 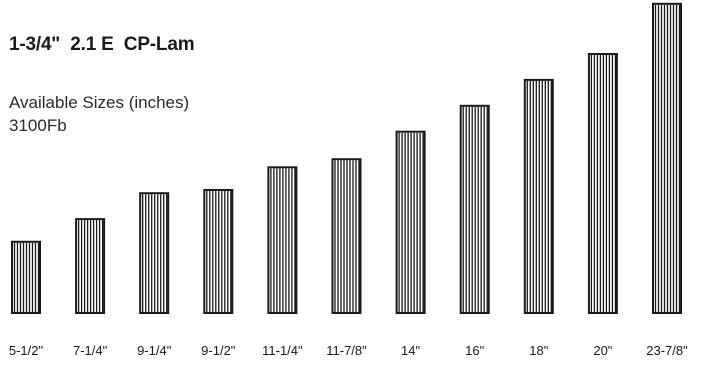 What do you see at coordinates (667, 350) in the screenshot?
I see `size-label: 23-7/8"` at bounding box center [667, 350].